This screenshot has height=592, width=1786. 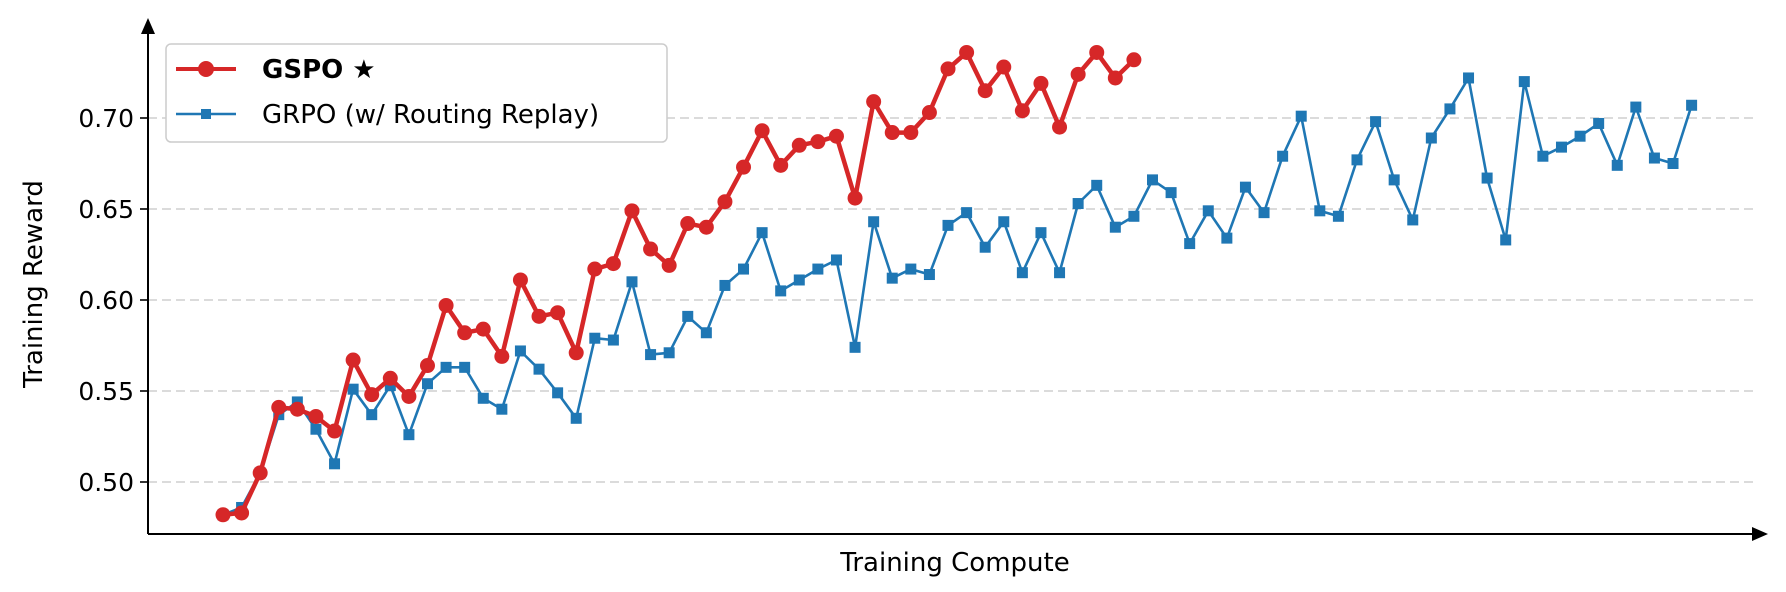 I want to click on y-tick-label: 0.55, so click(x=106, y=391).